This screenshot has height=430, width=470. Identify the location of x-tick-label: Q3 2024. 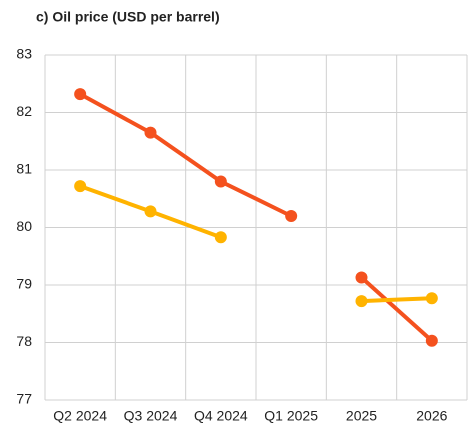
(151, 416).